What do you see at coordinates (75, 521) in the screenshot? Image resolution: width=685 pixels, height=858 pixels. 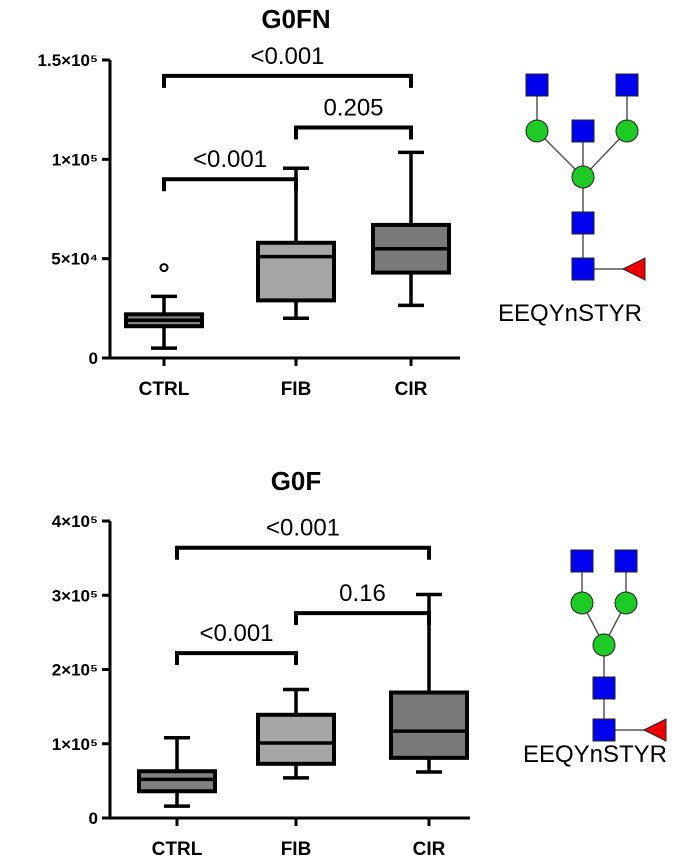 I see `y-tick-label: 4×10⁵` at bounding box center [75, 521].